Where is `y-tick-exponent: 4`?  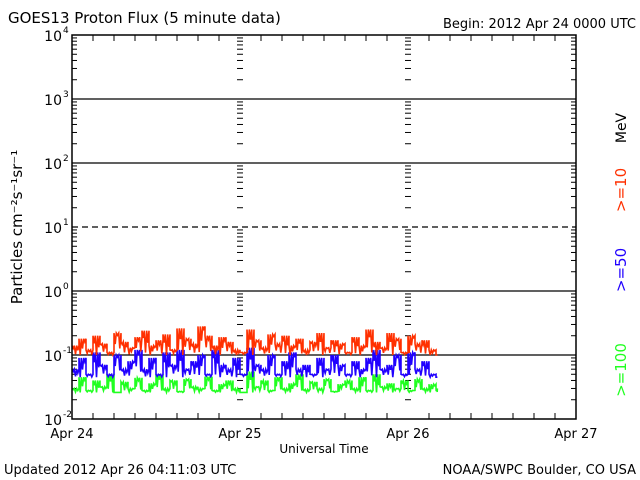
y-tick-exponent: 4 is located at coordinates (66, 31).